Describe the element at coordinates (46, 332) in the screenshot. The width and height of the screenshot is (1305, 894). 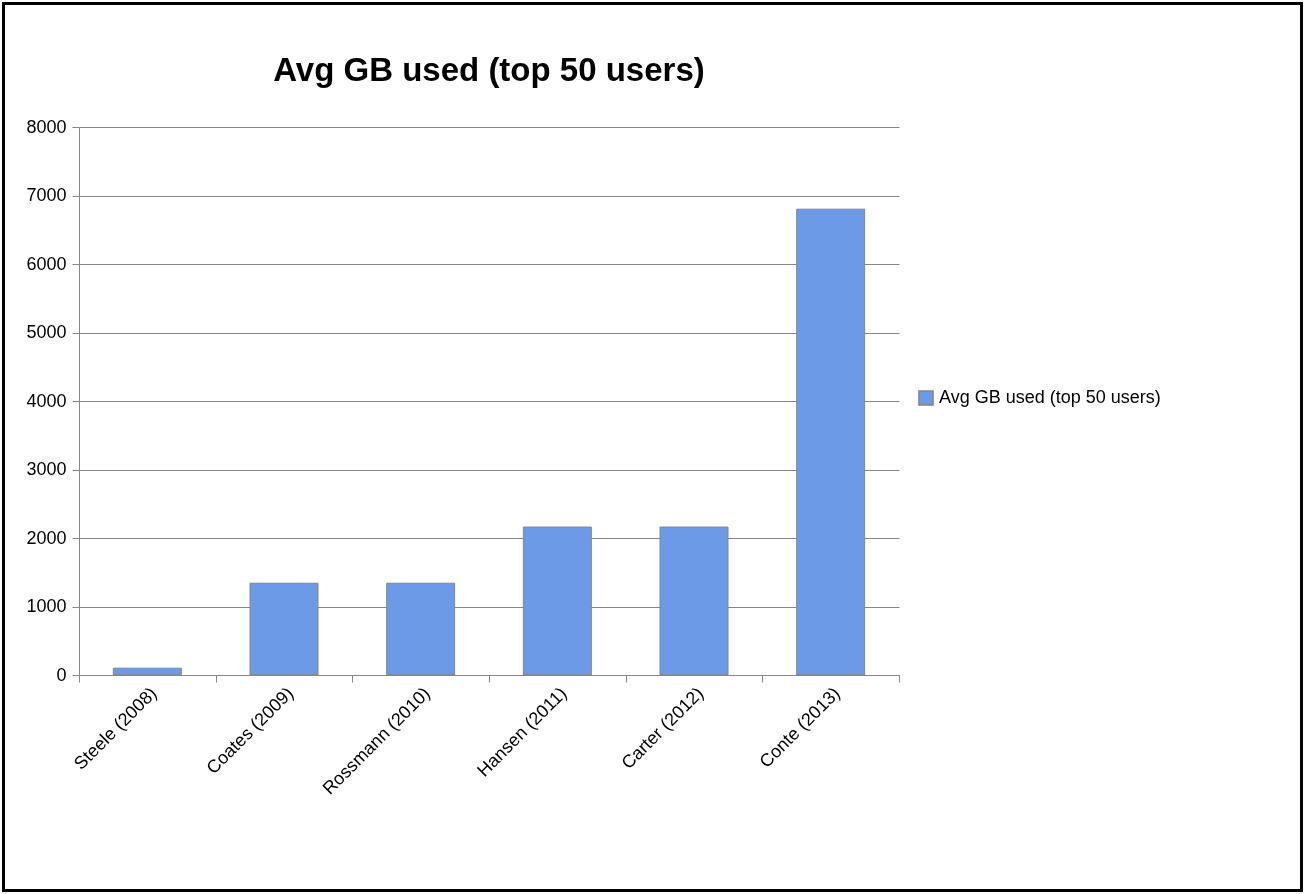
I see `y-tick-label: 5000` at that location.